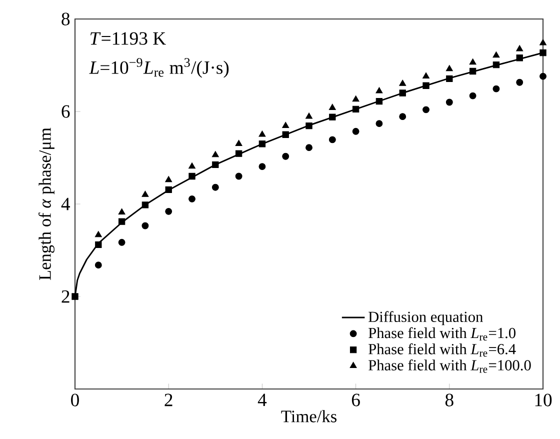 Image resolution: width=560 pixels, height=439 pixels. Describe the element at coordinates (75, 400) in the screenshot. I see `x-tick-label: 0` at that location.